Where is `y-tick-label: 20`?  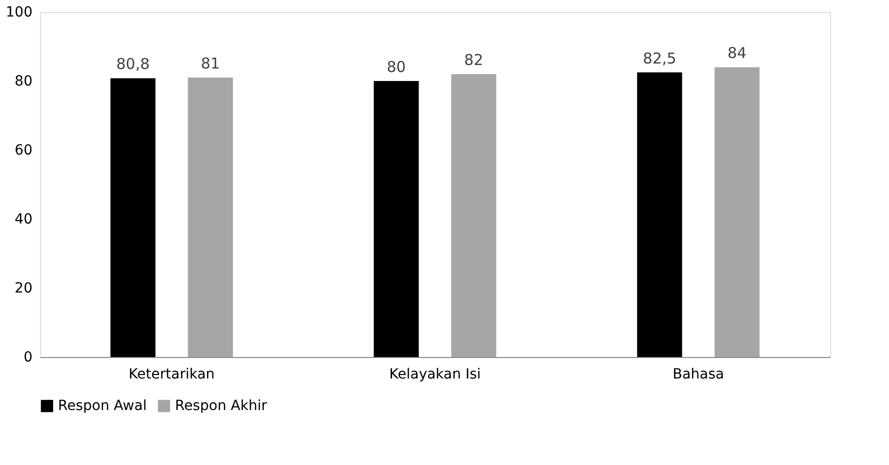 y-tick-label: 20 is located at coordinates (23, 288).